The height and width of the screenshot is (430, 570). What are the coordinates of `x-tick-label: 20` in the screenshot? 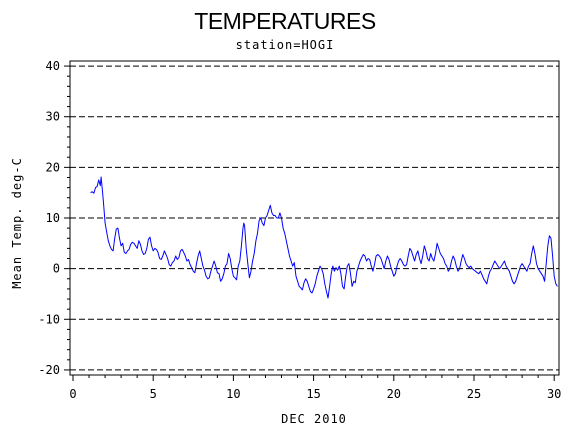 It's located at (394, 394).